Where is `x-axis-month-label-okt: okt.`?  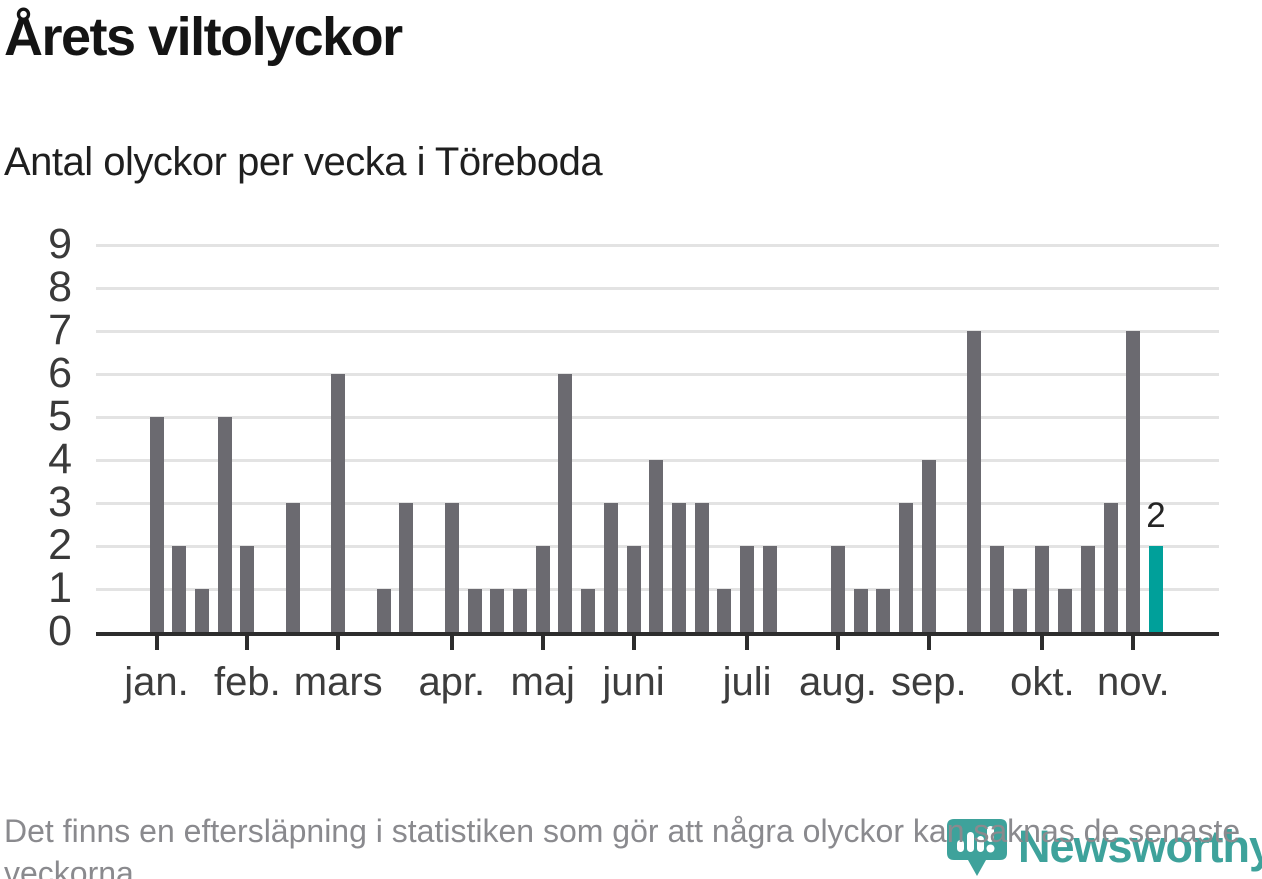
x-axis-month-label-okt: okt. is located at coordinates (1042, 682).